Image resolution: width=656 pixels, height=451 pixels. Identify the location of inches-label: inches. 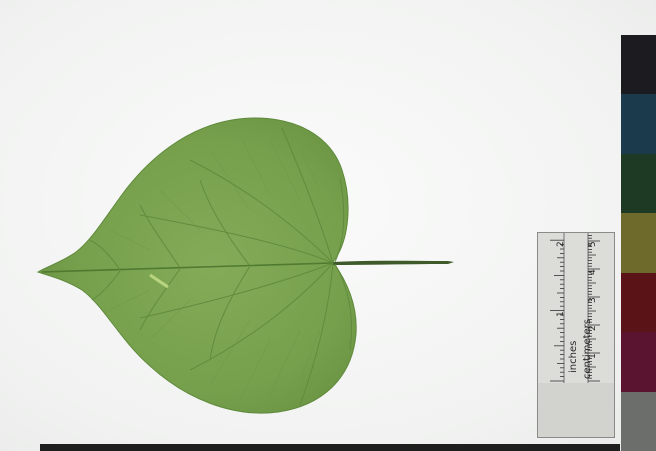
(573, 356).